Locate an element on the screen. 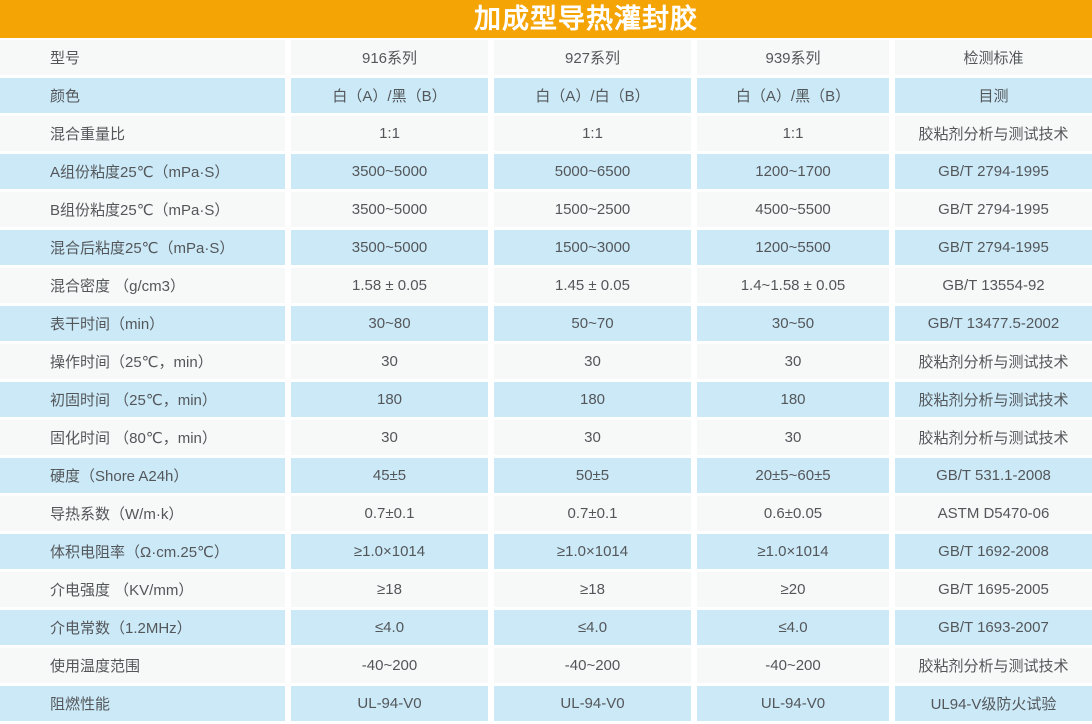  row-label: 操作时间（25℃，min） is located at coordinates (142, 361).